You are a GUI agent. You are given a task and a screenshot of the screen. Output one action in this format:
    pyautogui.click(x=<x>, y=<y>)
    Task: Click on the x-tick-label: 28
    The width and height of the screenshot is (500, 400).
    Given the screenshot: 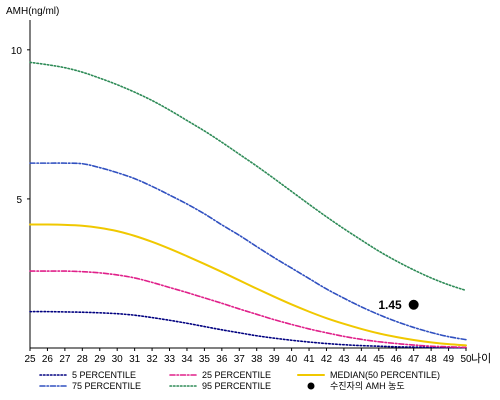 What is the action you would take?
    pyautogui.click(x=83, y=359)
    